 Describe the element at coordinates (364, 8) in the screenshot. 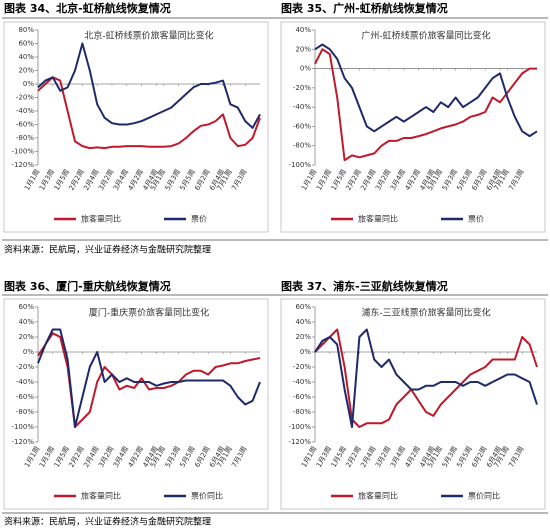

I see `caption: 图表 35、广州-虹桥航线恢复情况` at that location.